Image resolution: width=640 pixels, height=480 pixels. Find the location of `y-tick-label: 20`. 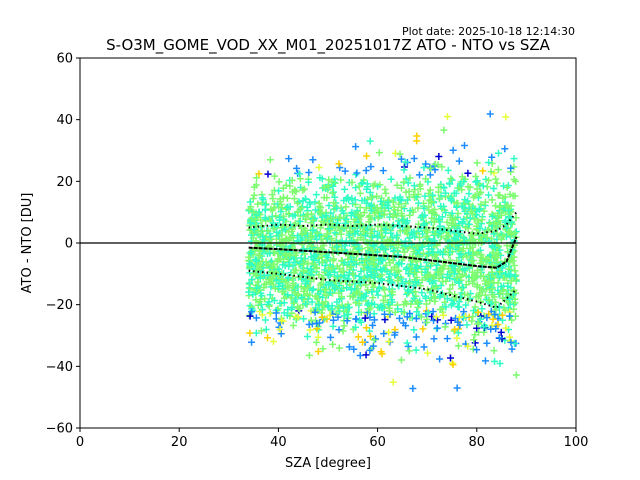

y-tick-label: 20 is located at coordinates (64, 182).